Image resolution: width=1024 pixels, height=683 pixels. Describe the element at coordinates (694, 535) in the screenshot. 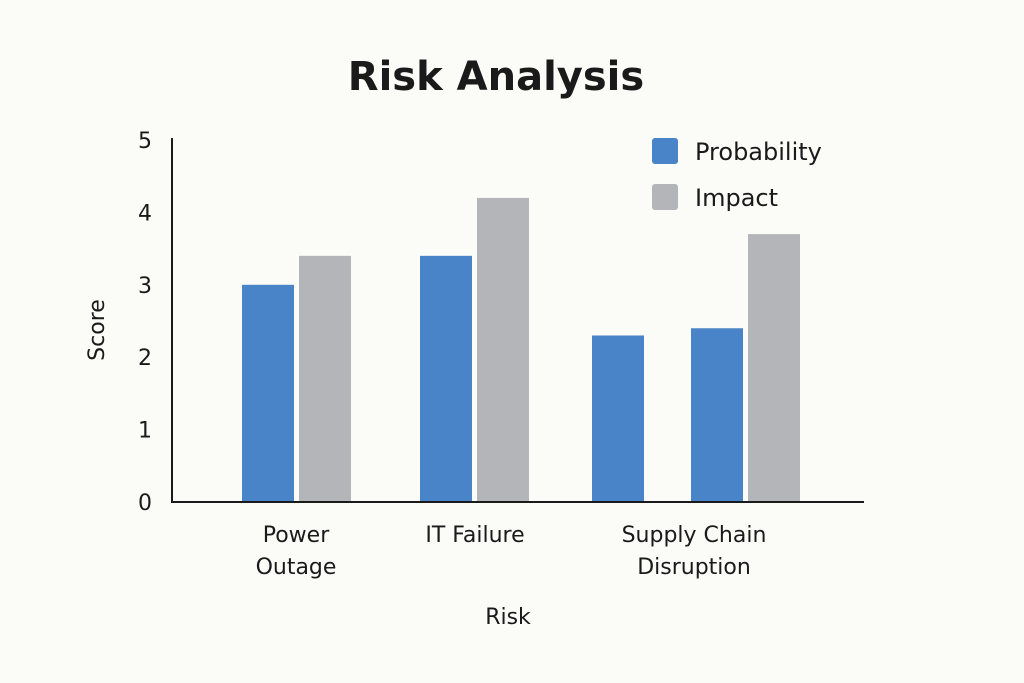

I see `x-category-label: Supply Chain` at that location.